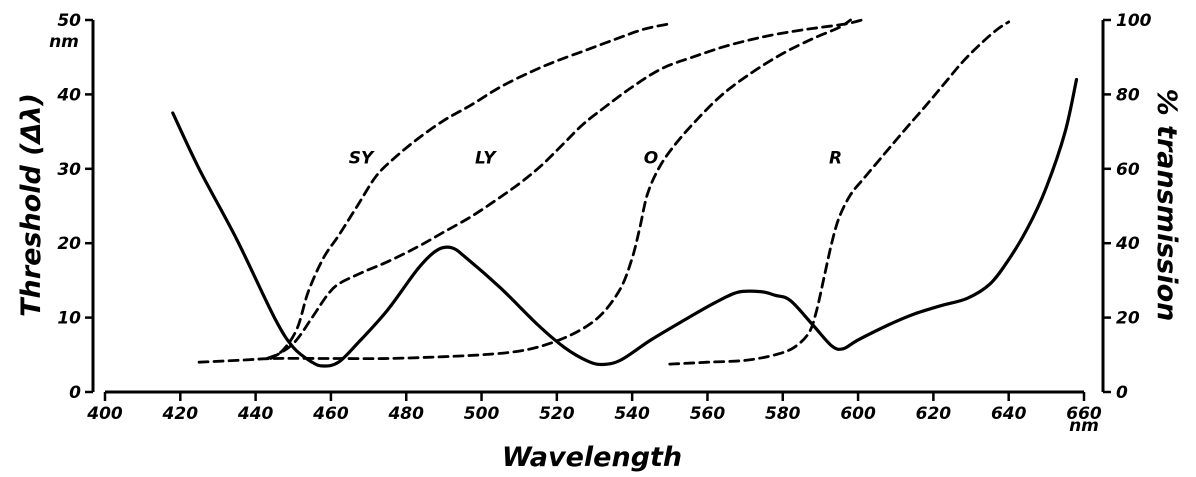 Image resolution: width=1196 pixels, height=477 pixels. I want to click on x-axis-unit: nm, so click(1084, 426).